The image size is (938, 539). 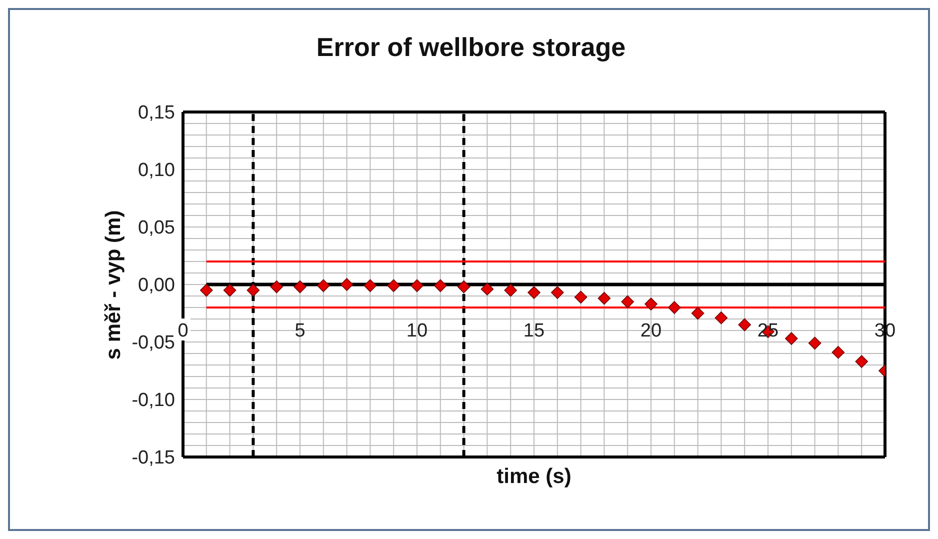 I want to click on x-tick-label: 15, so click(x=534, y=331).